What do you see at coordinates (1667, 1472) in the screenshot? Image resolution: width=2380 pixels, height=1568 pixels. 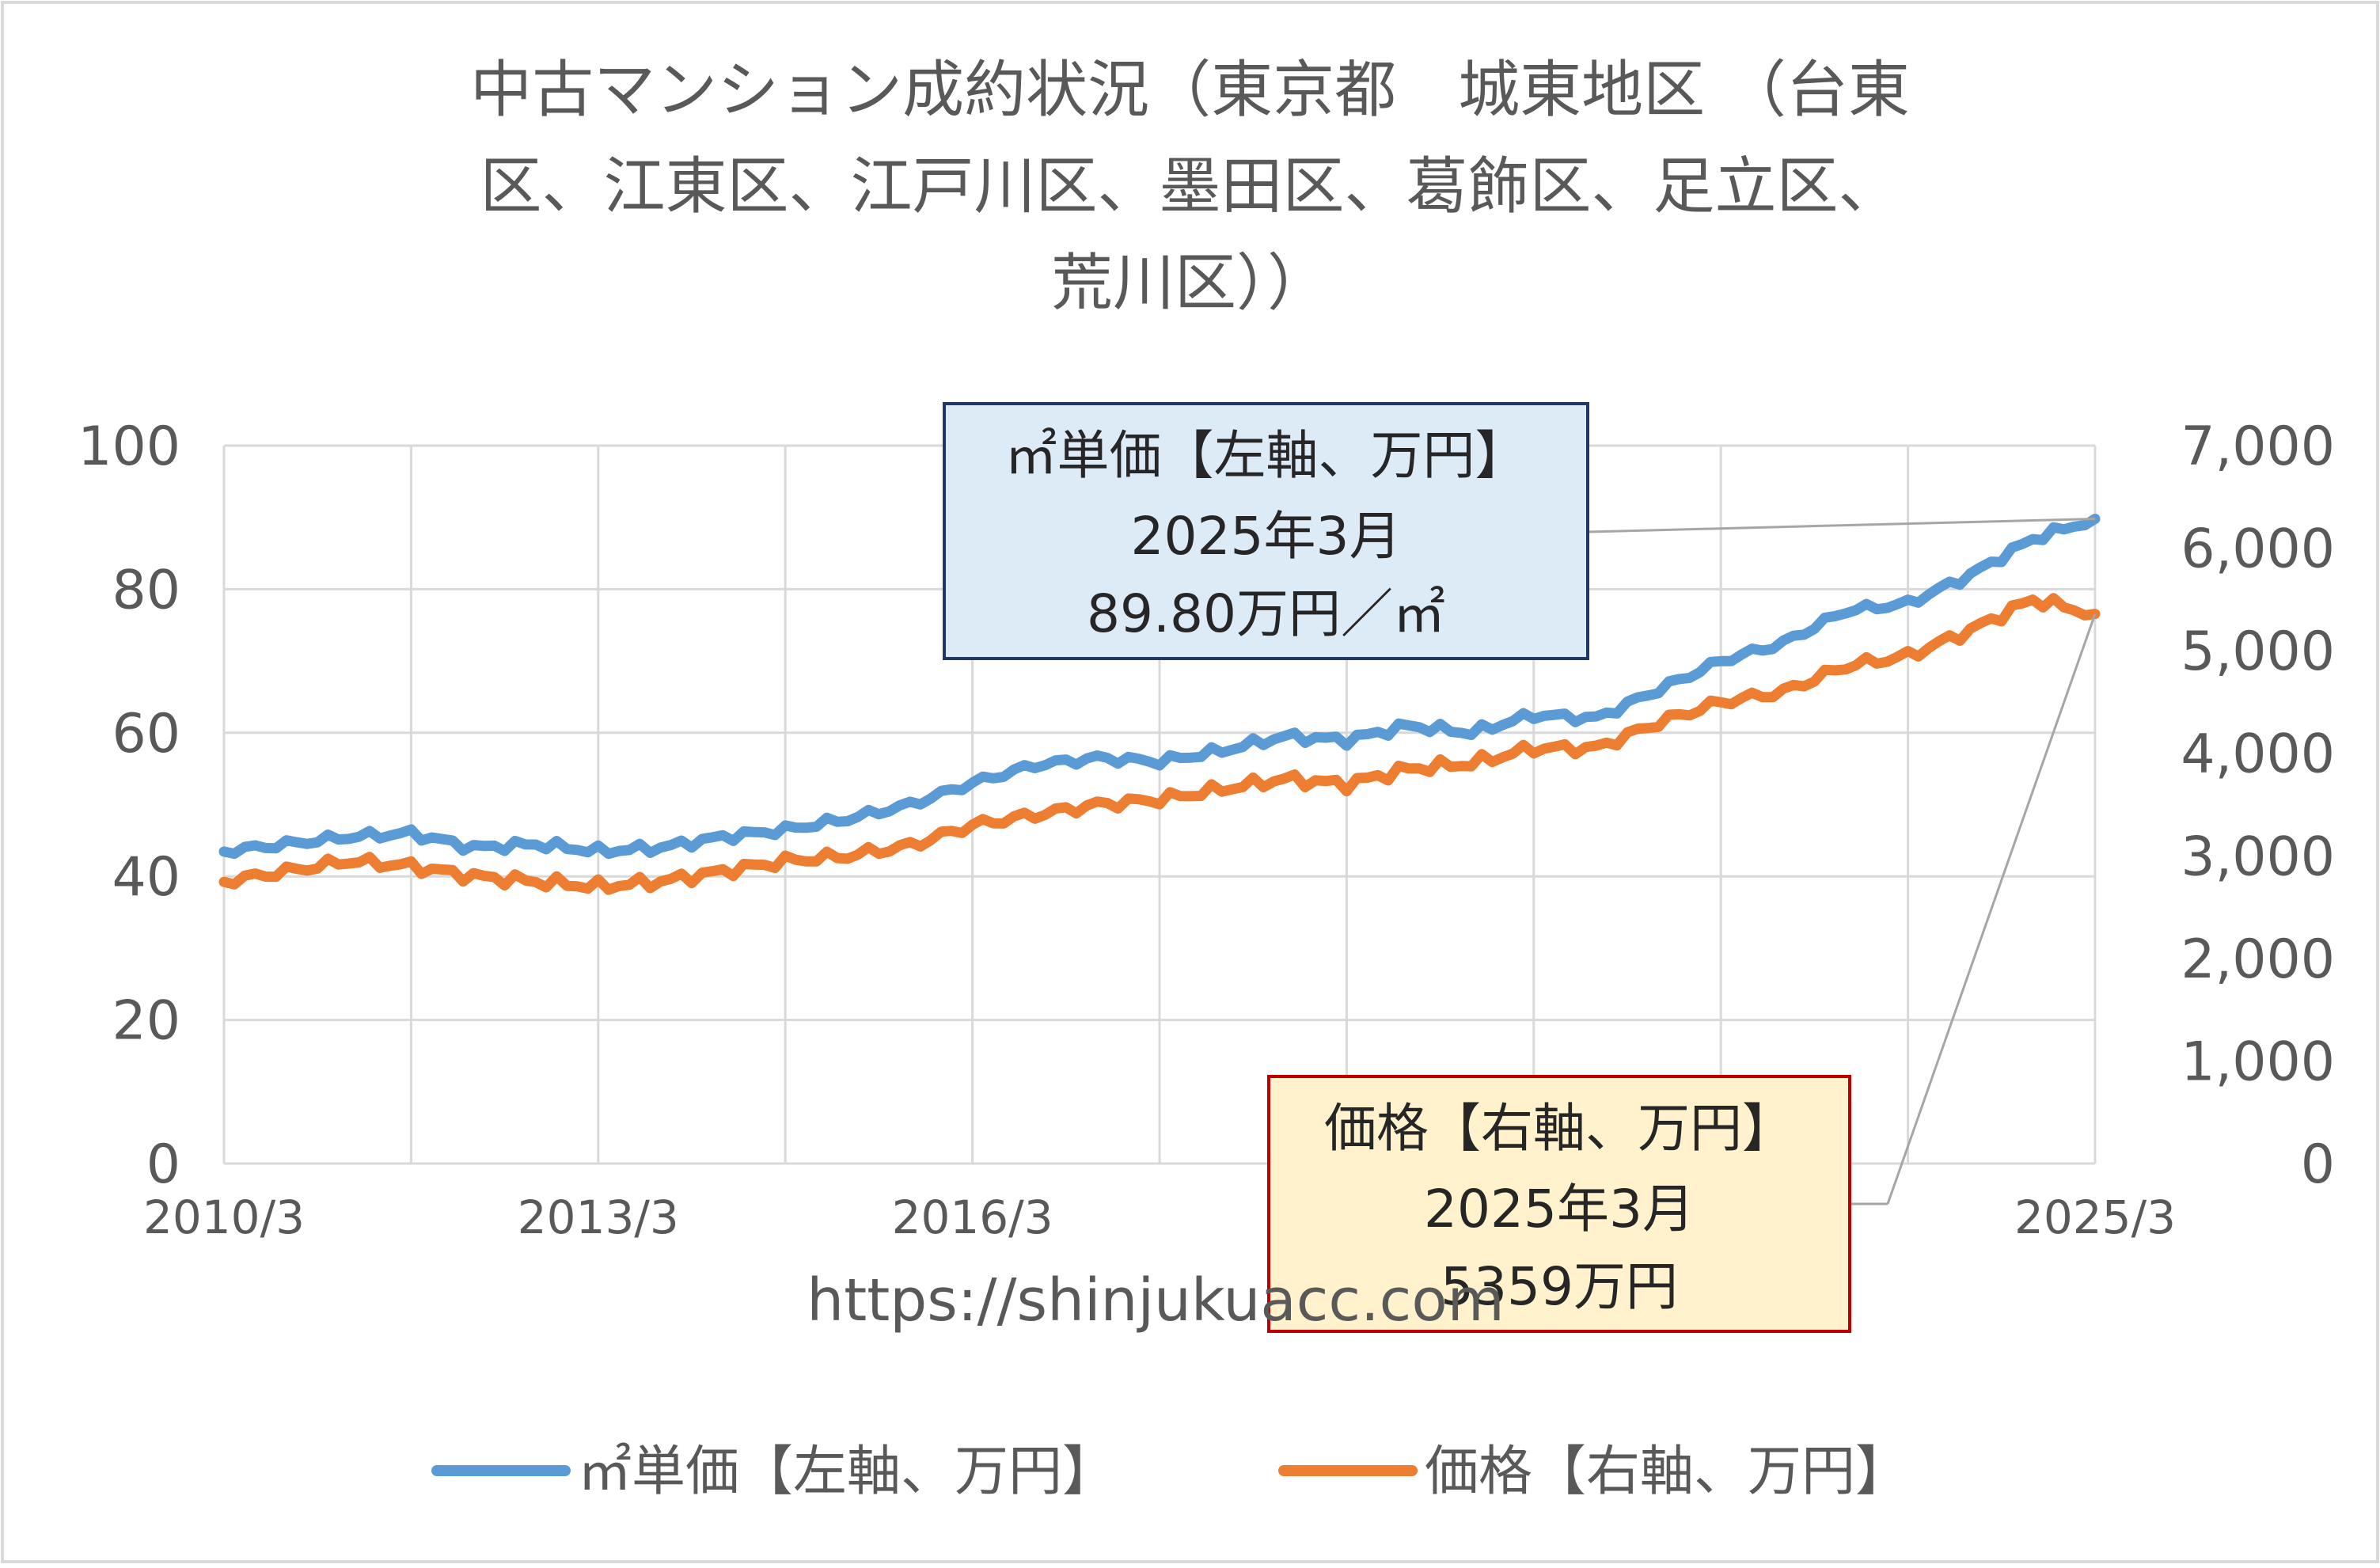 I see `legend-label: 価格【右軸、万円】` at bounding box center [1667, 1472].